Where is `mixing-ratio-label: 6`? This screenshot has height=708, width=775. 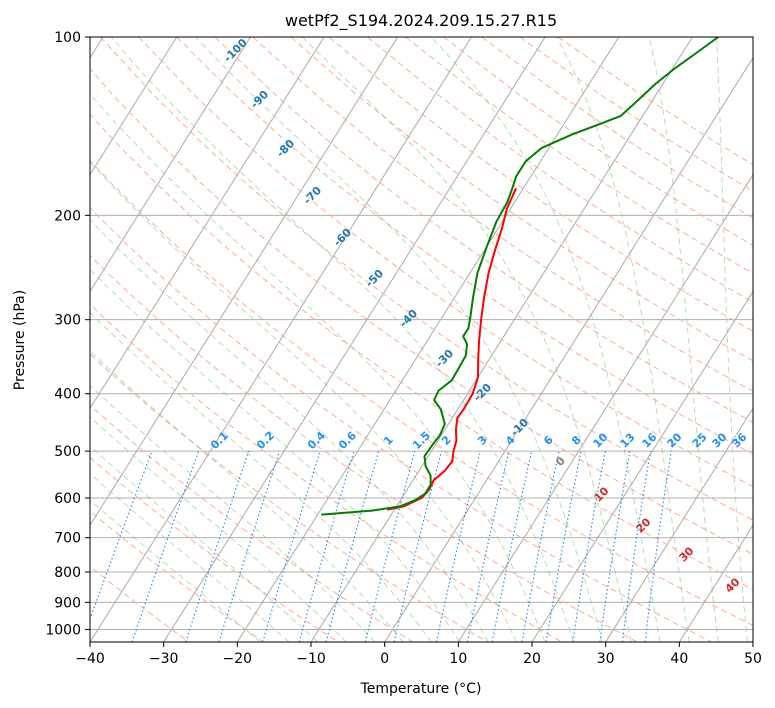 mixing-ratio-label: 6 is located at coordinates (548, 440).